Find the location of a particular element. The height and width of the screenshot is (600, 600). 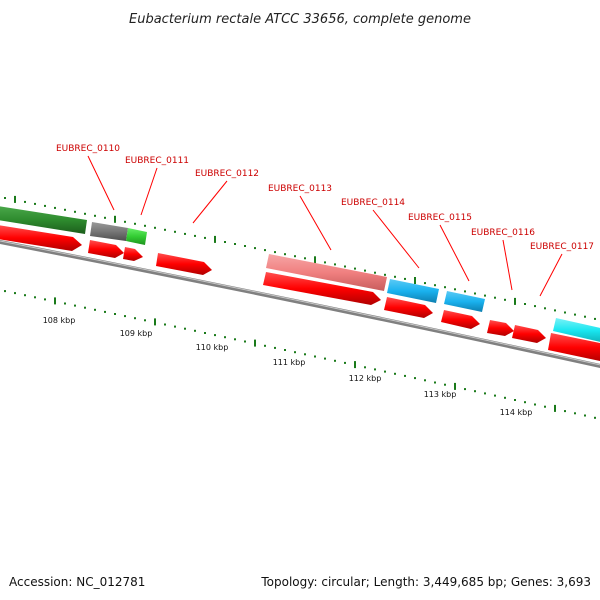

kbp-label: 113 kbp is located at coordinates (440, 394).